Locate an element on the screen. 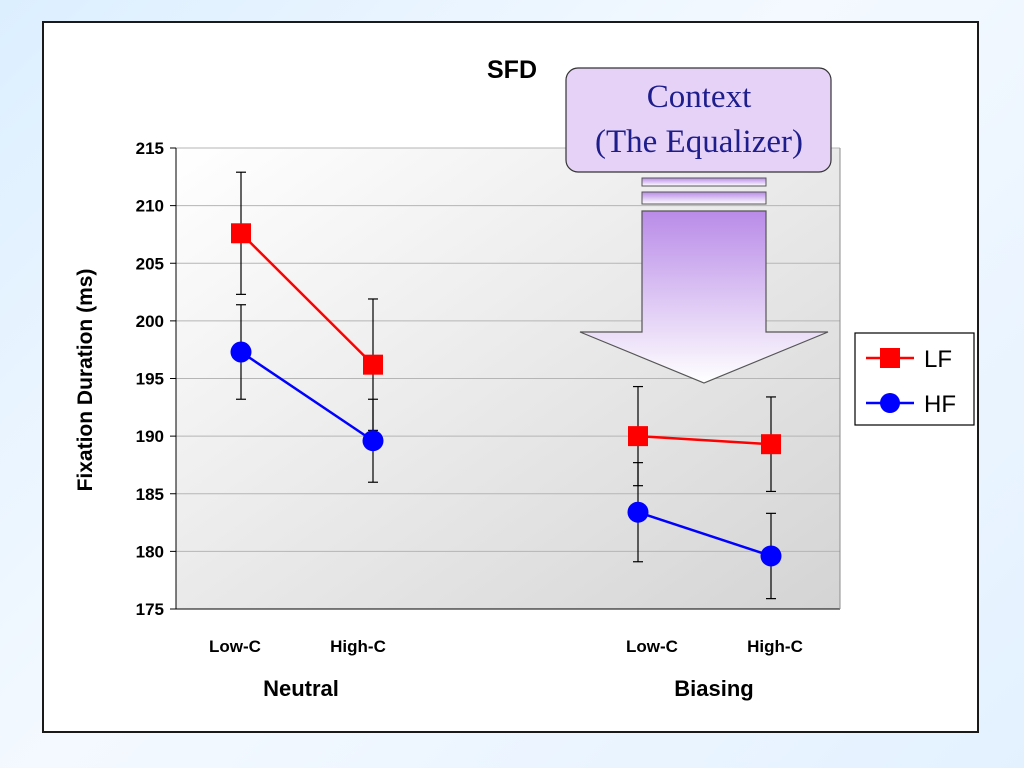 This screenshot has width=1024, height=768. legend: LF HF is located at coordinates (914, 379).